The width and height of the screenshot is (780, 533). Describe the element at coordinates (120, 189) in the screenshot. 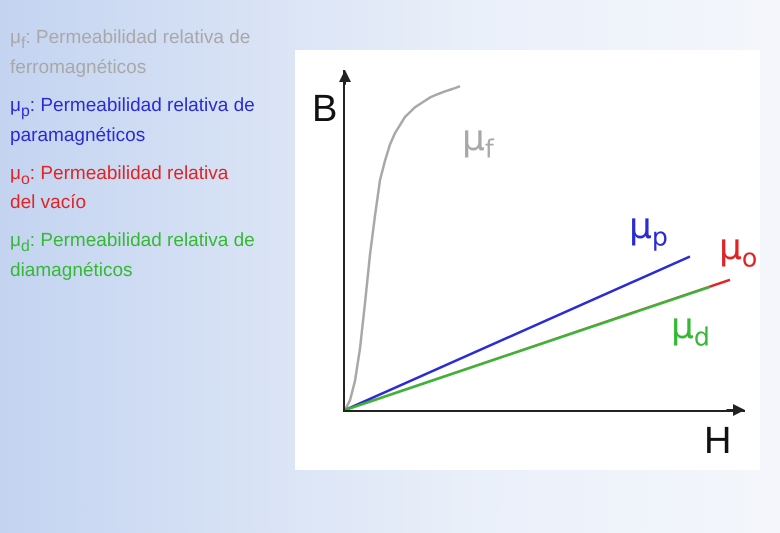

I see `text: μ$_{o}$: Permeabilidad relativa del vacío` at that location.